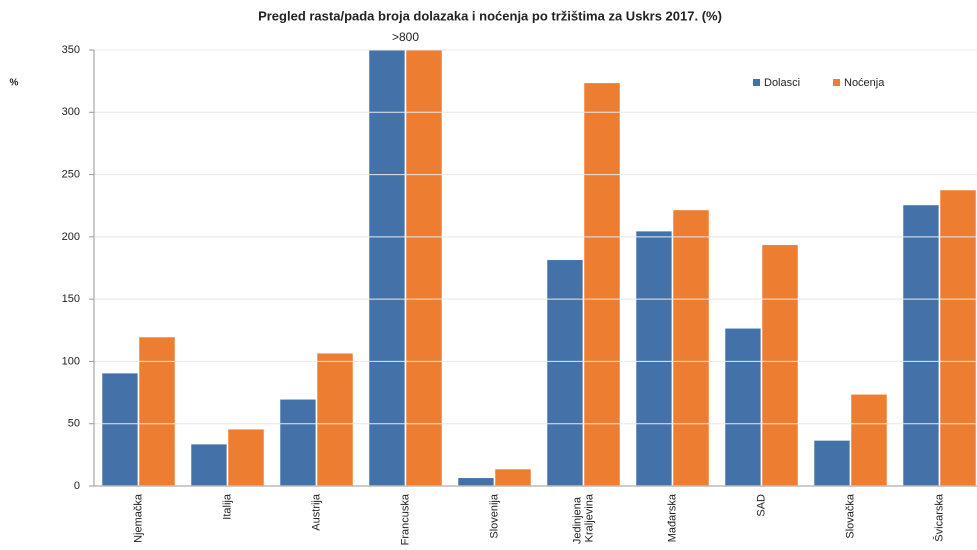 This screenshot has width=977, height=550. I want to click on x-tick-label: Austrija, so click(316, 512).